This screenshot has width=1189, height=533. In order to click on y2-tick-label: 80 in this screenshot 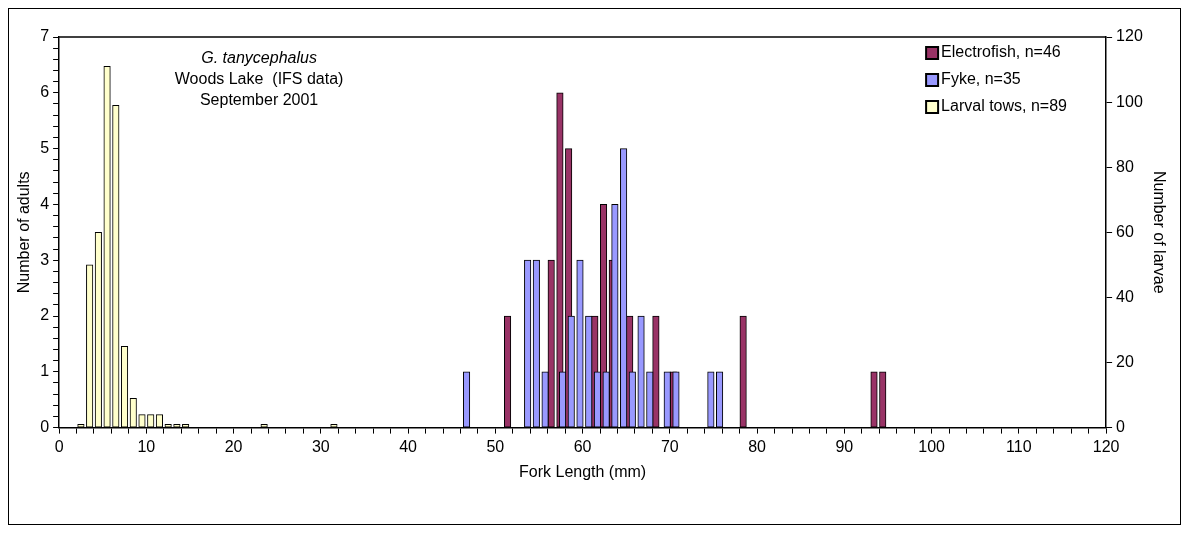, I will do `click(1125, 166)`.